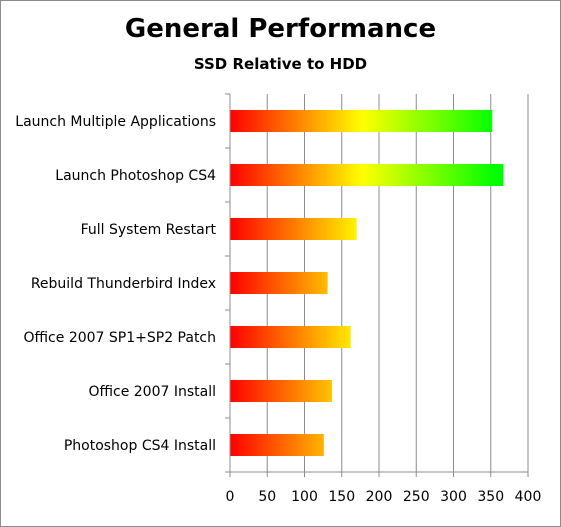 Image resolution: width=561 pixels, height=527 pixels. What do you see at coordinates (123, 284) in the screenshot?
I see `category-label: Rebuild Thunderbird Index` at bounding box center [123, 284].